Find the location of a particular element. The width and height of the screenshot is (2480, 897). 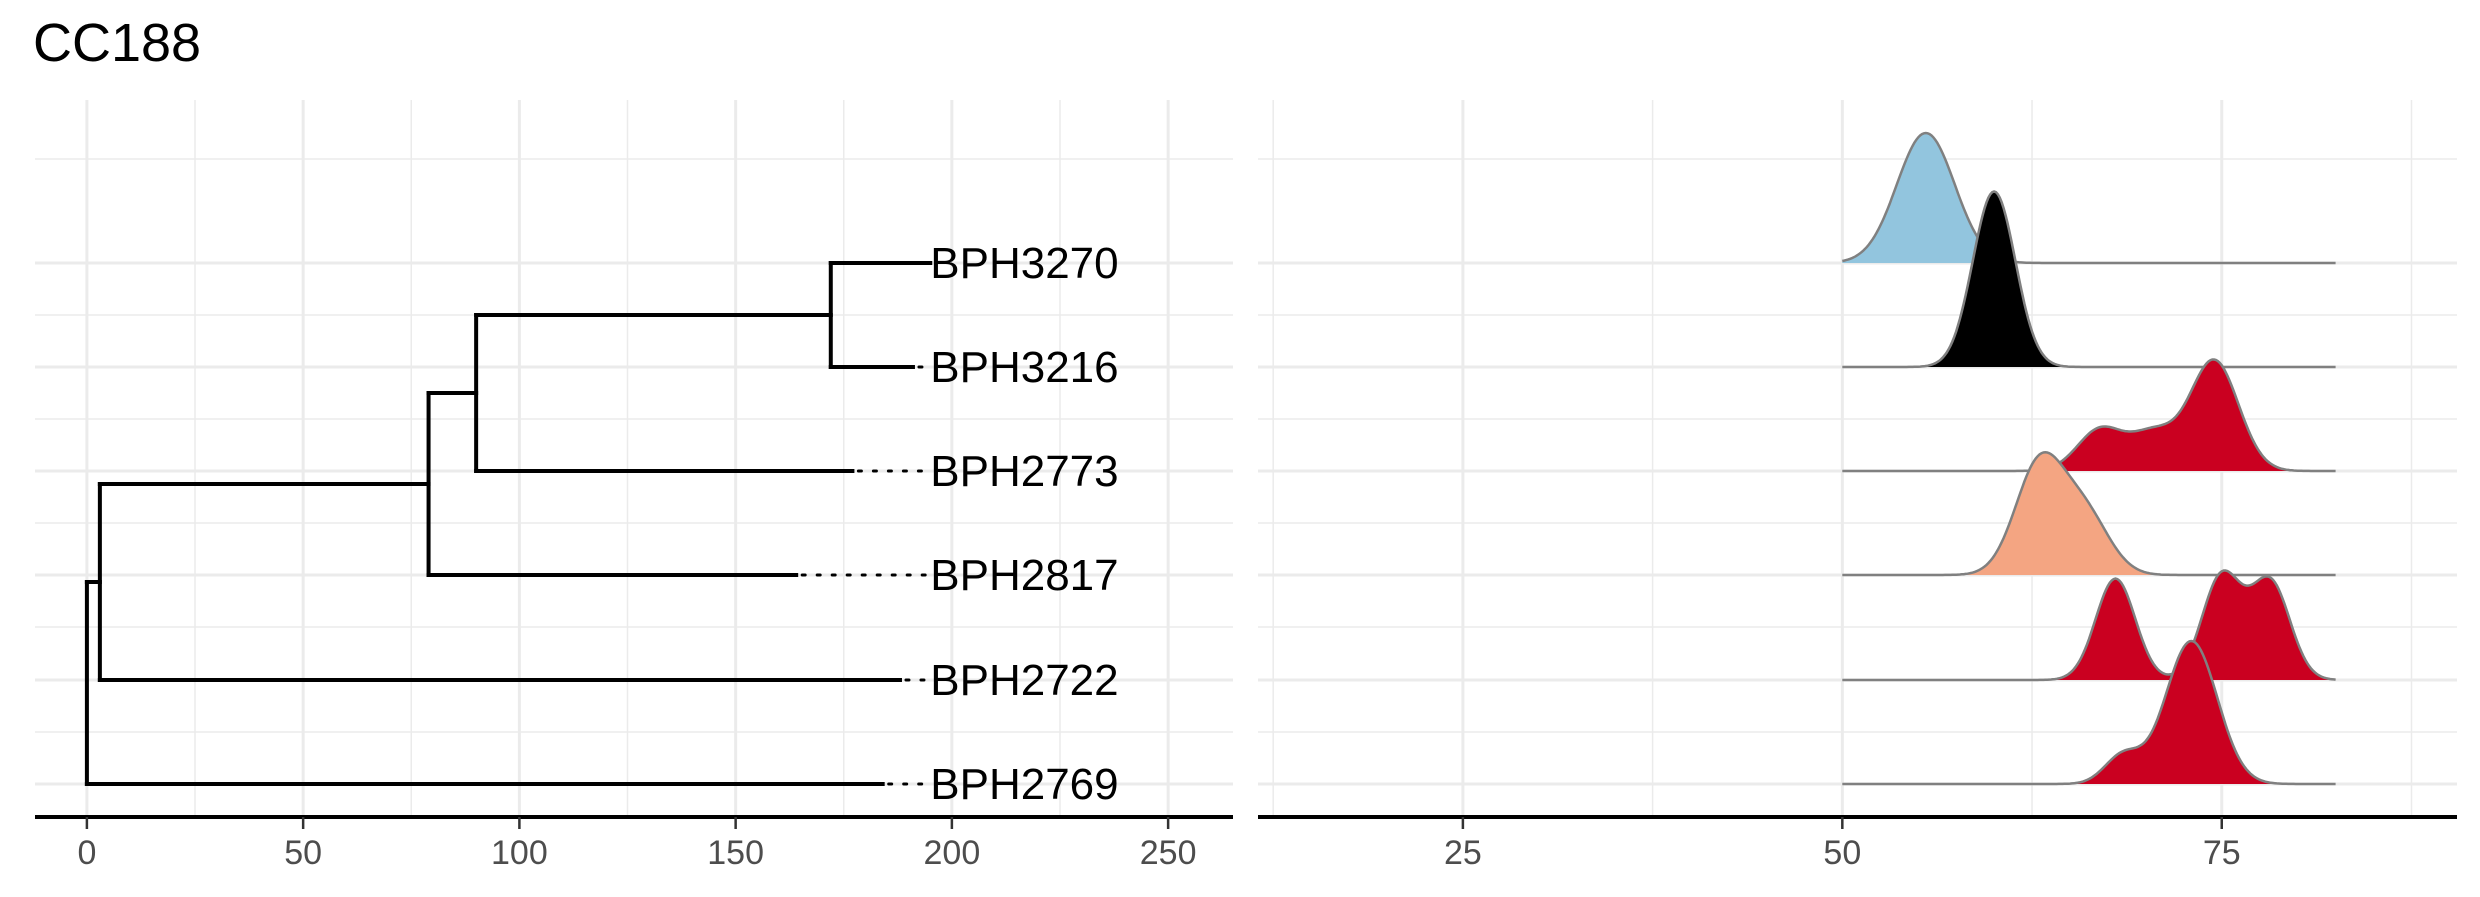

tree-x-axis: 0 50 100 150 200 250 is located at coordinates (634, 843).